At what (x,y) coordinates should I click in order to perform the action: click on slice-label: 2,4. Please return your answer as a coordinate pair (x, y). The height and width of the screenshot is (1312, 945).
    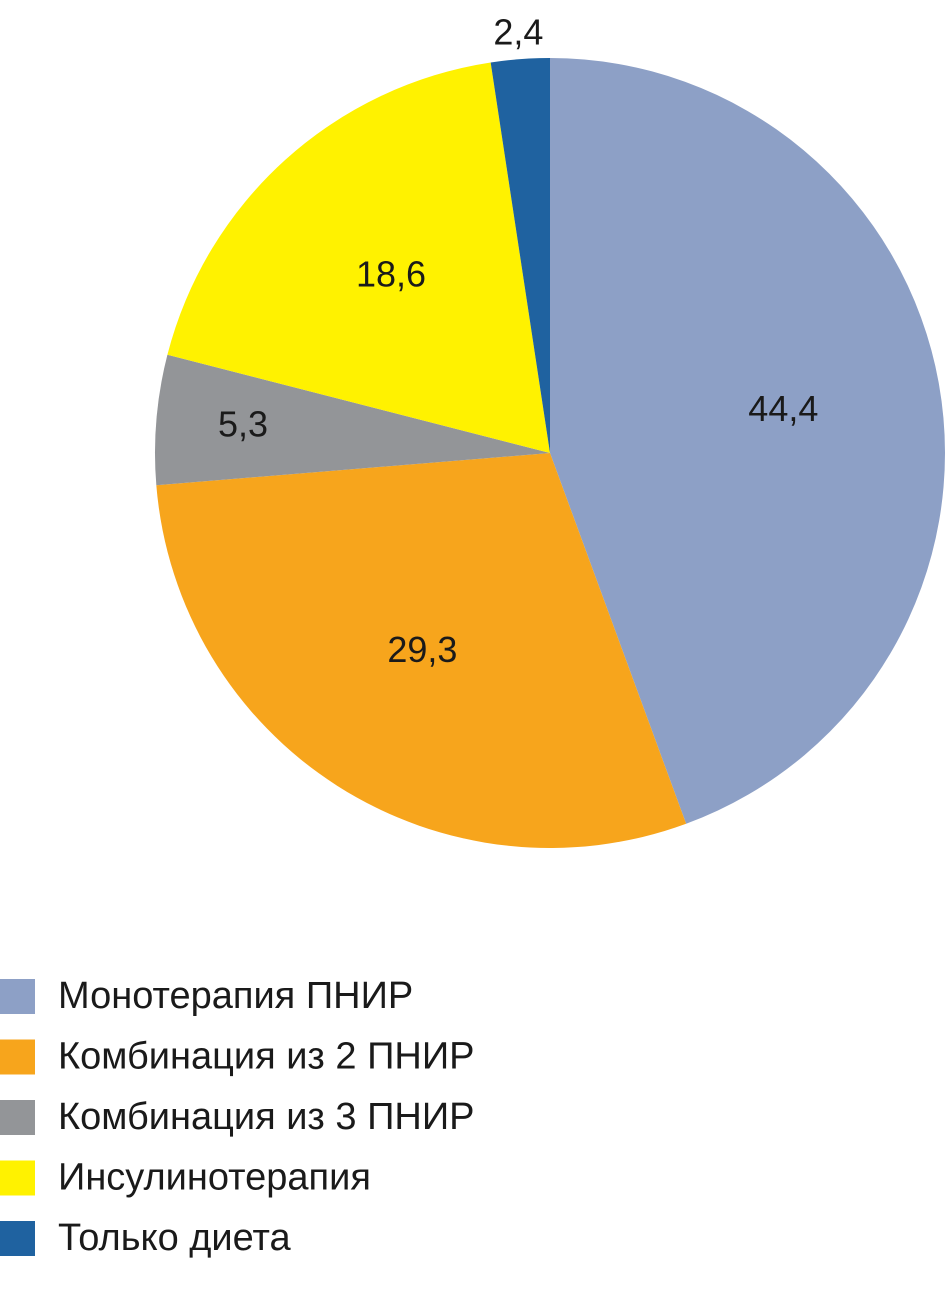
    Looking at the image, I should click on (518, 32).